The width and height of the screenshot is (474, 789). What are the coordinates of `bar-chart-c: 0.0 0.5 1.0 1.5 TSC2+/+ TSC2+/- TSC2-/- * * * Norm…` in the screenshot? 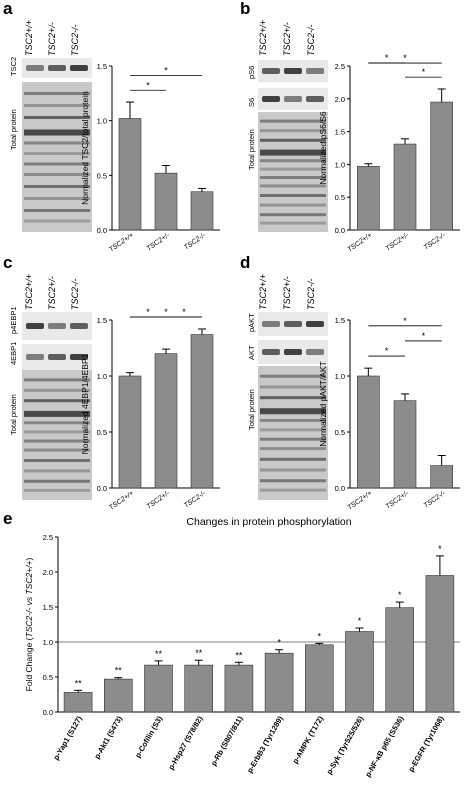 It's located at (150, 409).